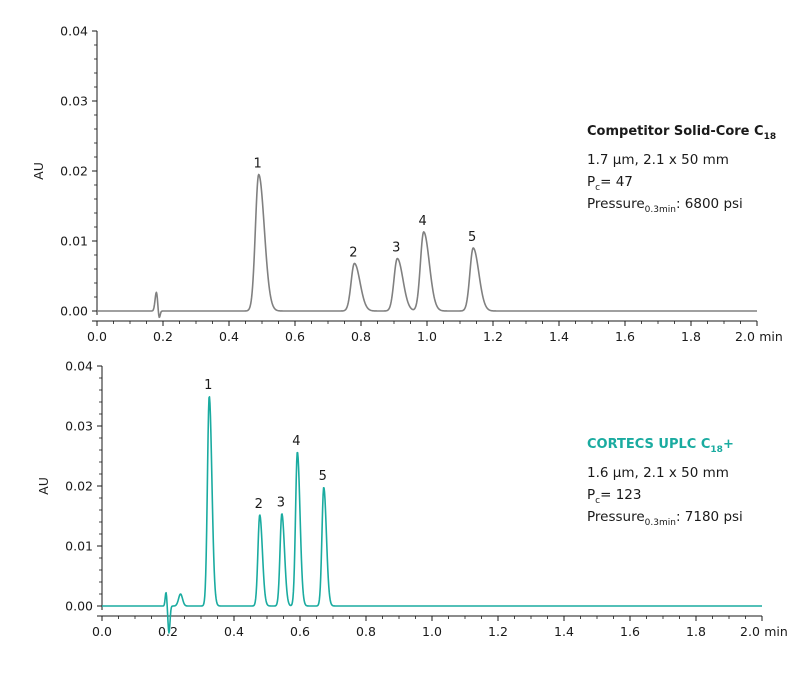  What do you see at coordinates (396, 248) in the screenshot?
I see `top-peak-label: 3` at bounding box center [396, 248].